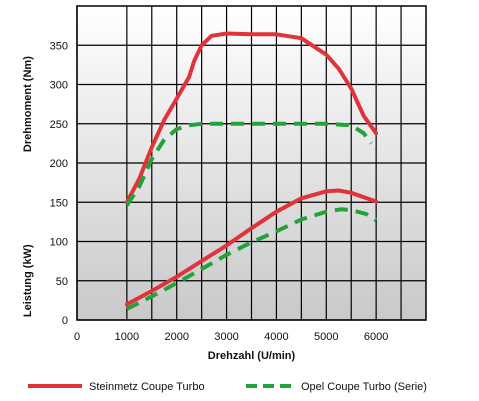 The height and width of the screenshot is (401, 479). I want to click on x-axis-title: Drehzahl (U/min), so click(252, 356).